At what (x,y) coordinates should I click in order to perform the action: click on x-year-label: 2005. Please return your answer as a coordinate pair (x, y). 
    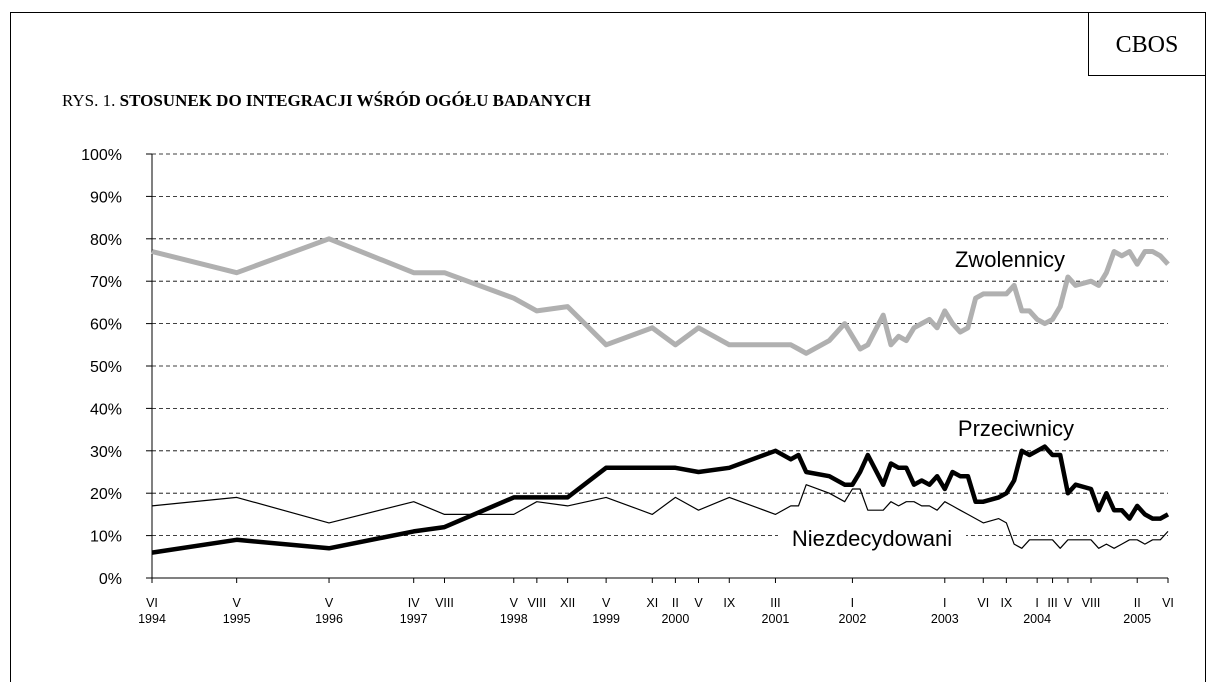
    Looking at the image, I should click on (1137, 619).